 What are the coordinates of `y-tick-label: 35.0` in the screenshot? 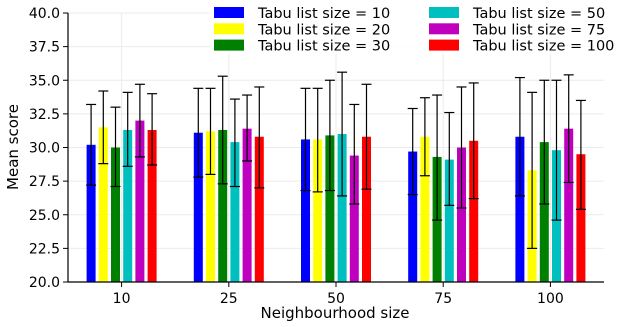 It's located at (44, 81).